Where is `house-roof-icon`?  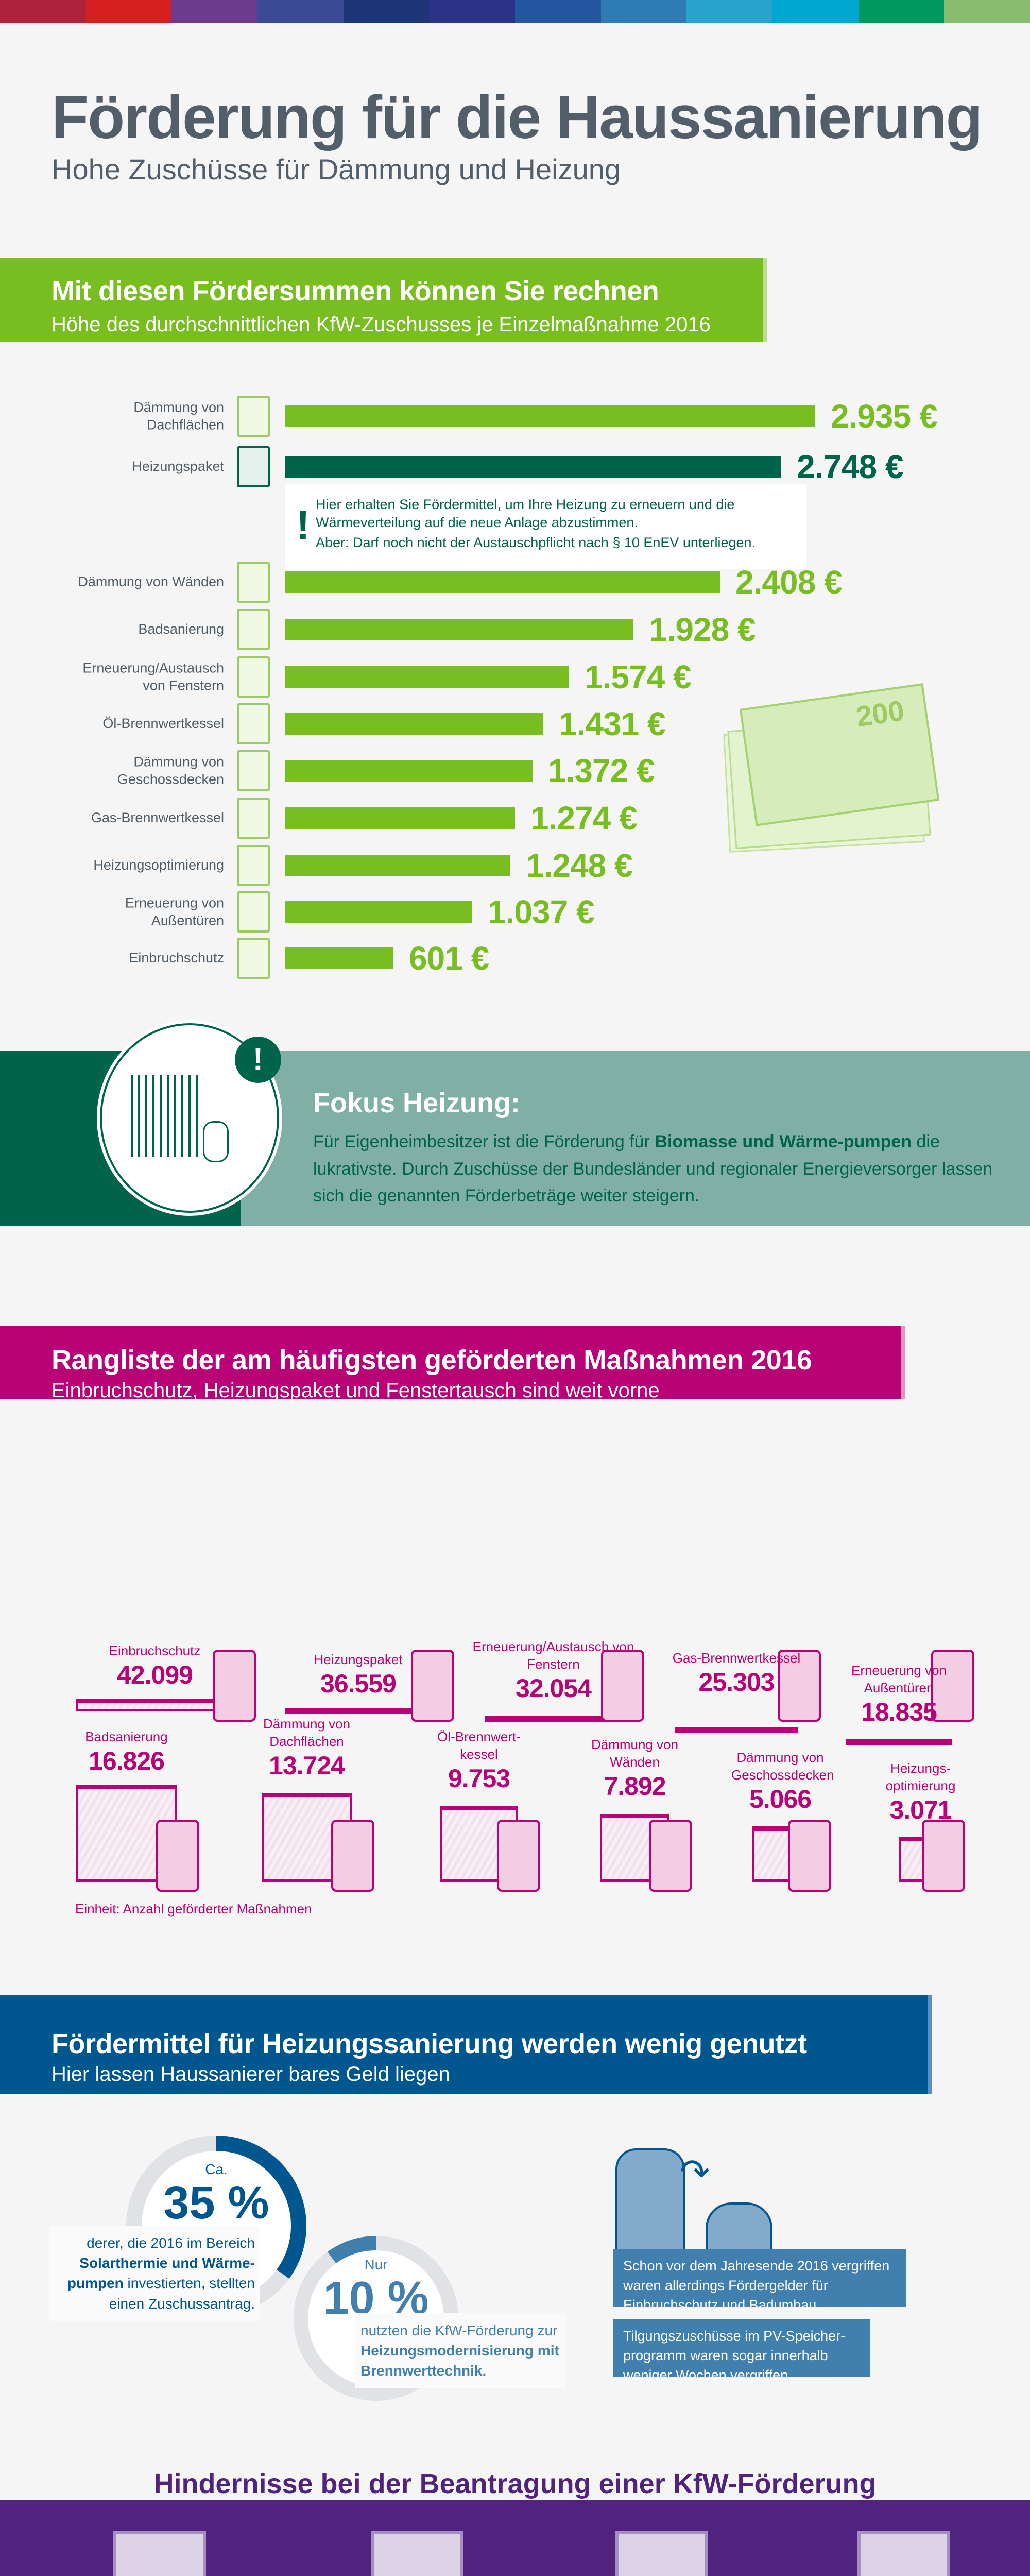
house-roof-icon is located at coordinates (254, 416).